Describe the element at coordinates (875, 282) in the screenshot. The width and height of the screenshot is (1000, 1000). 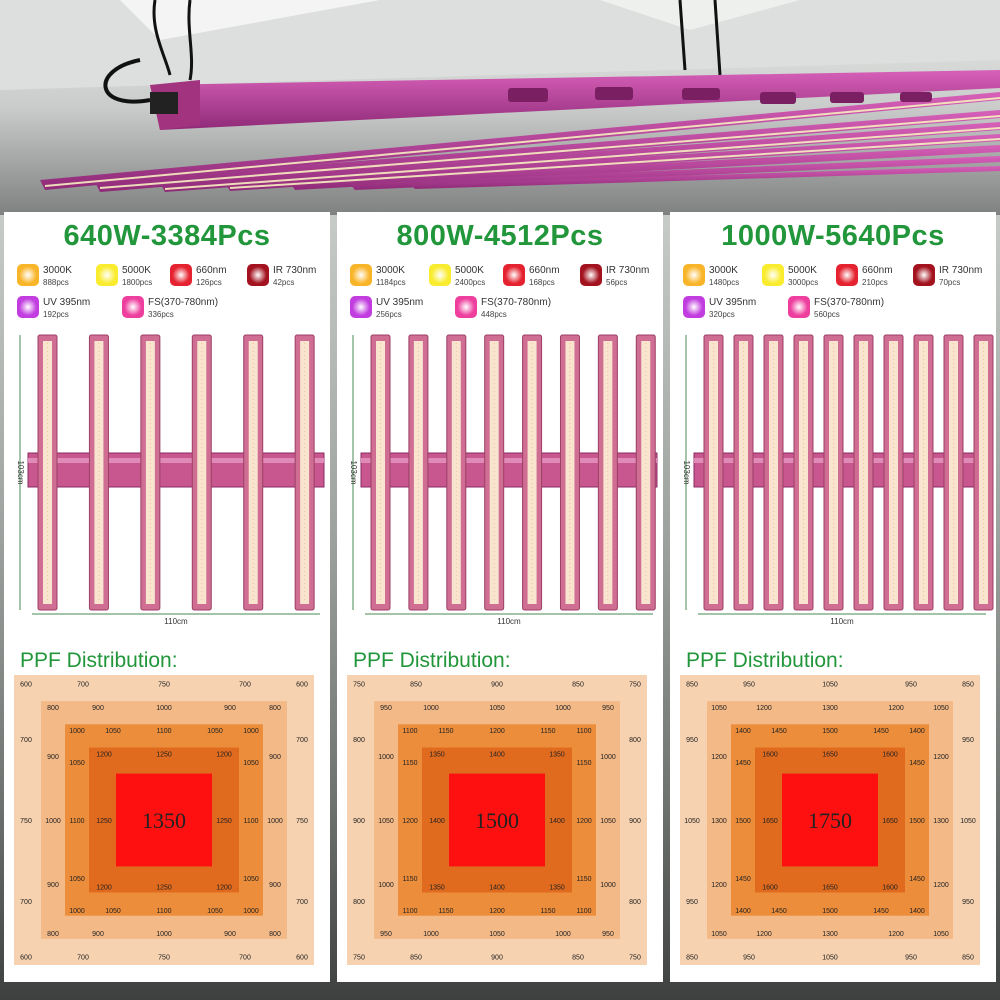
I see `legend-chip-count: 210pcs` at that location.